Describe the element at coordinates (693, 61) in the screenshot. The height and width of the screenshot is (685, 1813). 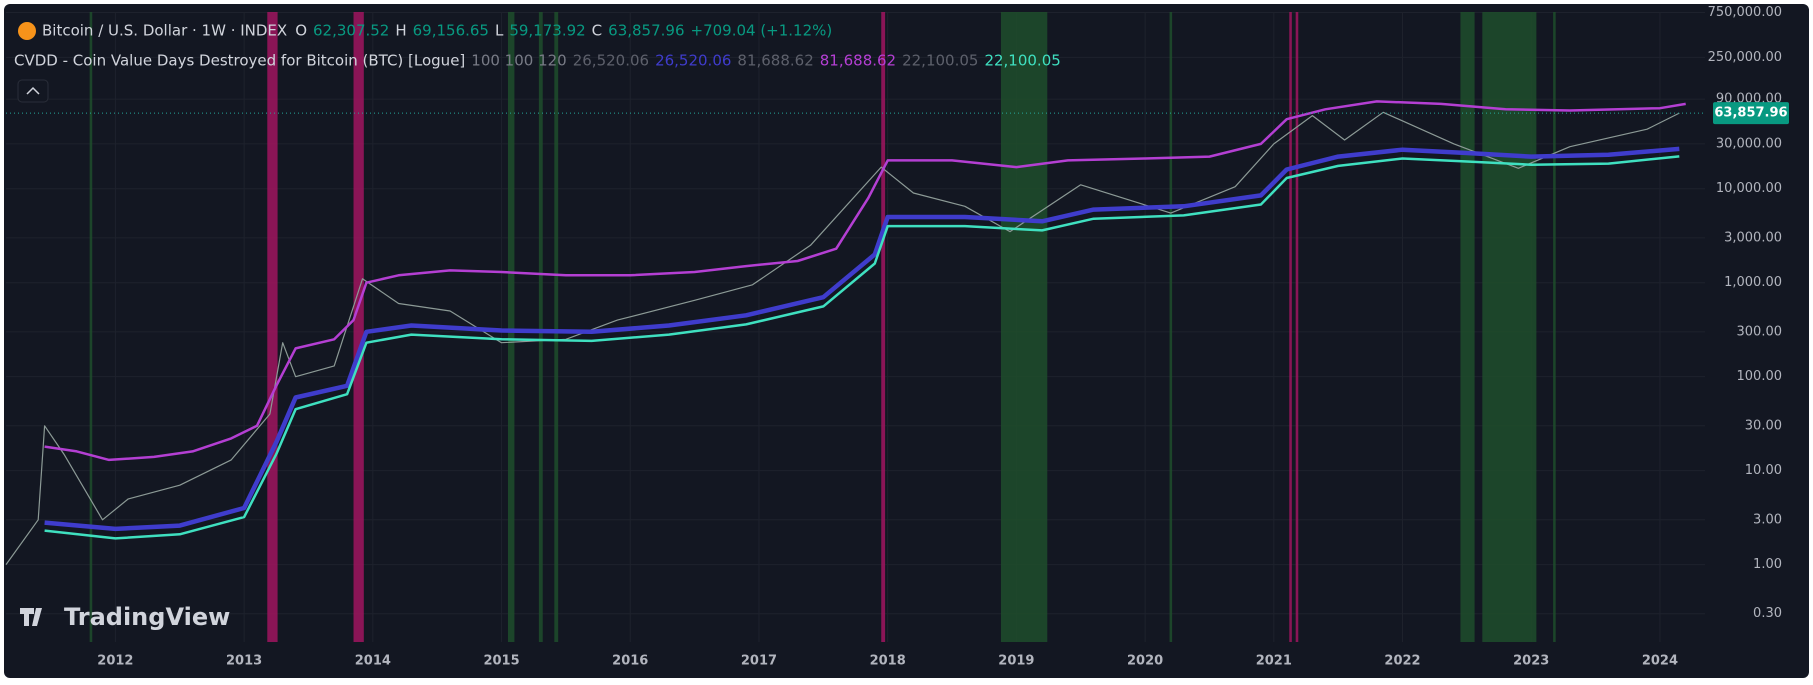
I see `value: 26,520.06` at that location.